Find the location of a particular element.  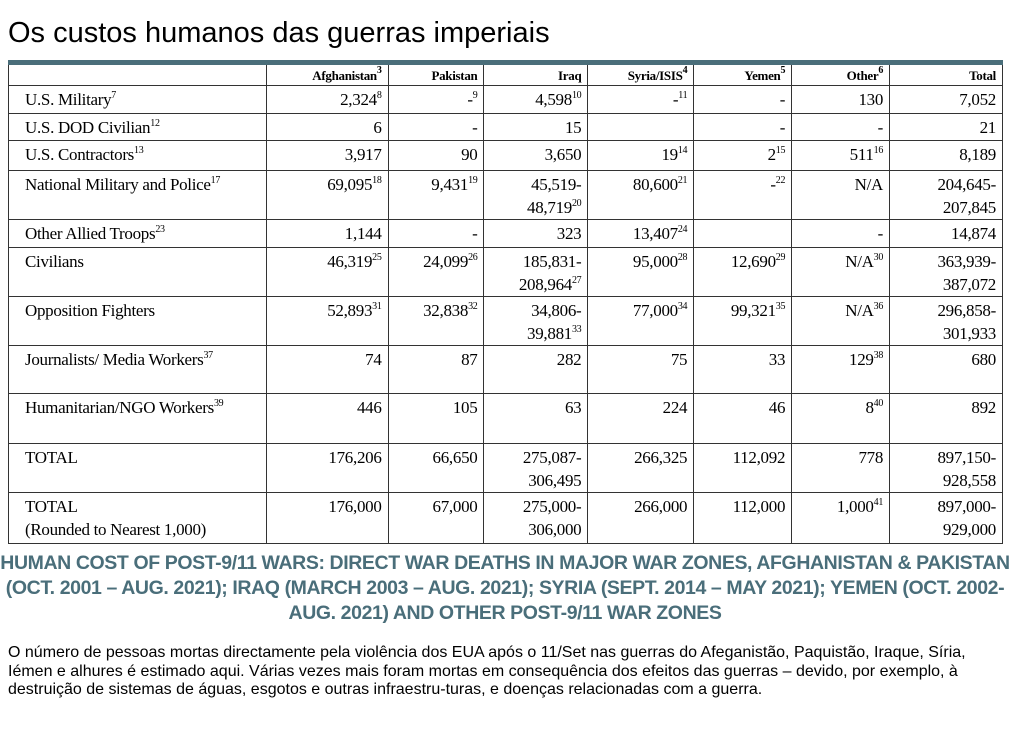

cell-value: Total is located at coordinates (982, 75).